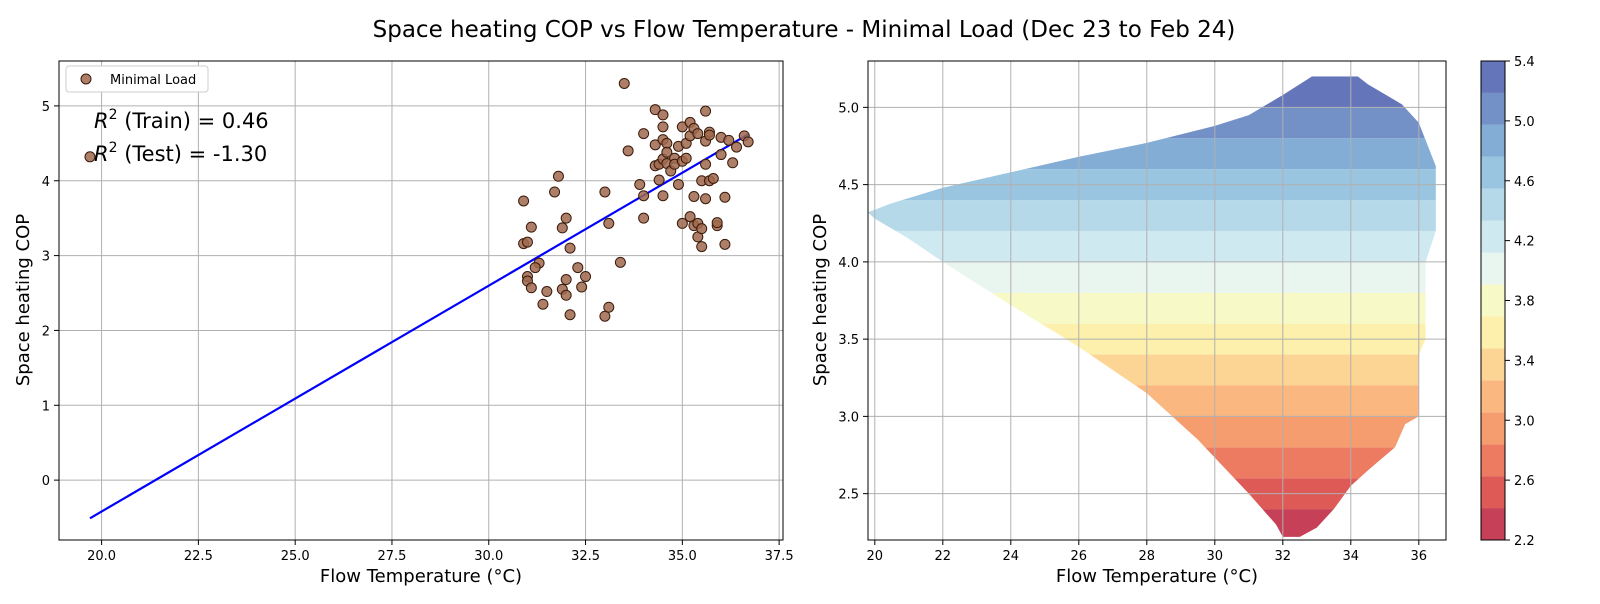  I want to click on right-x-axis-label: Flow Temperature (°C), so click(1157, 576).